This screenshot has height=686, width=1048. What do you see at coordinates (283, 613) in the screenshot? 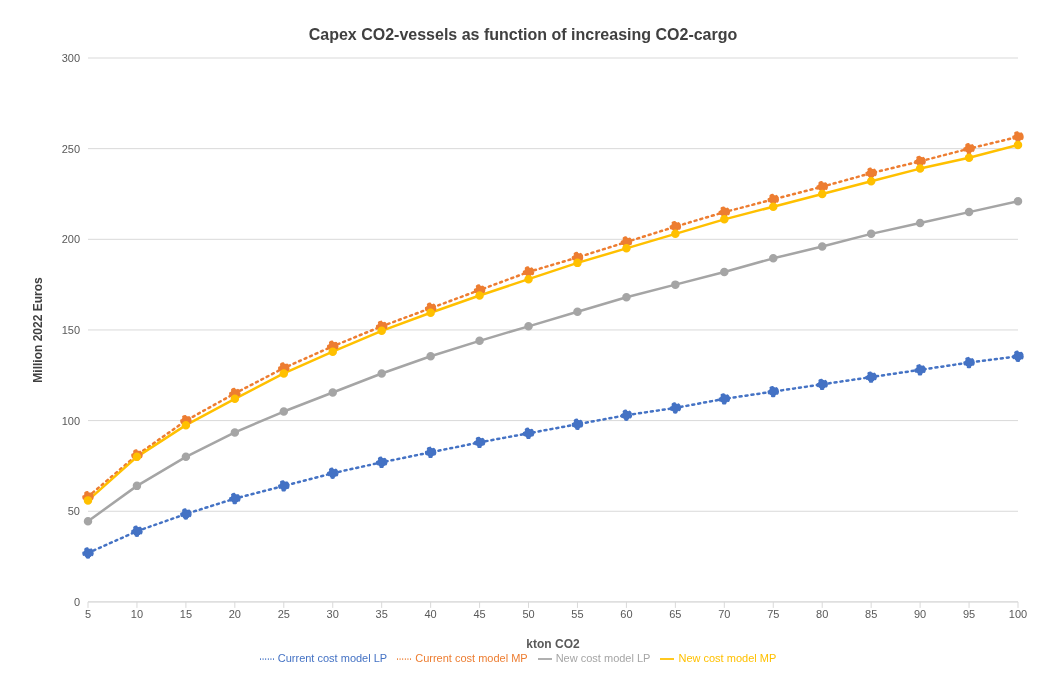
I see `x-tick-label: 25` at bounding box center [283, 613].